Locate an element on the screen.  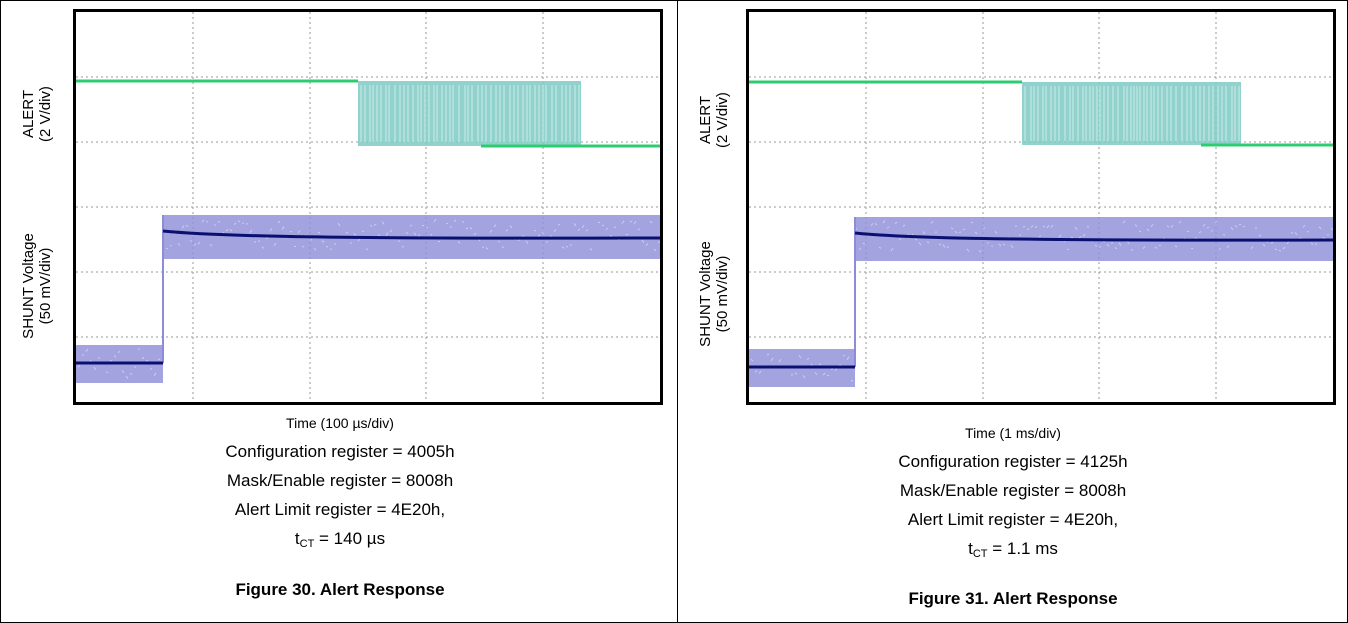
config-register-text: Configuration register = 4005h is located at coordinates (340, 451).